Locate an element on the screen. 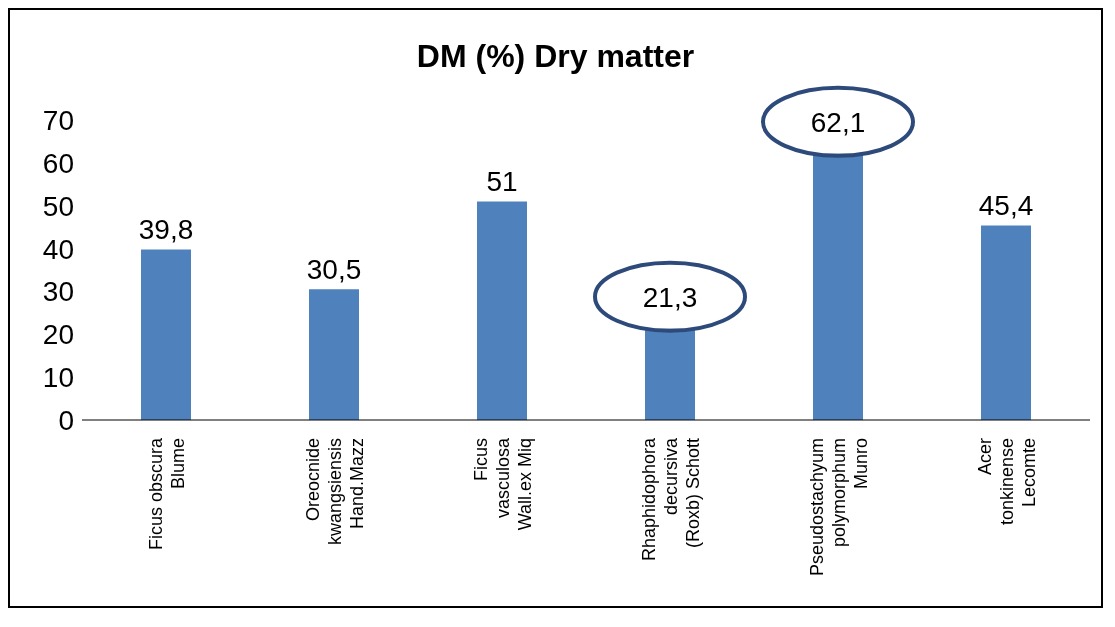 The width and height of the screenshot is (1115, 627). data-label: 45,4 is located at coordinates (1006, 206).